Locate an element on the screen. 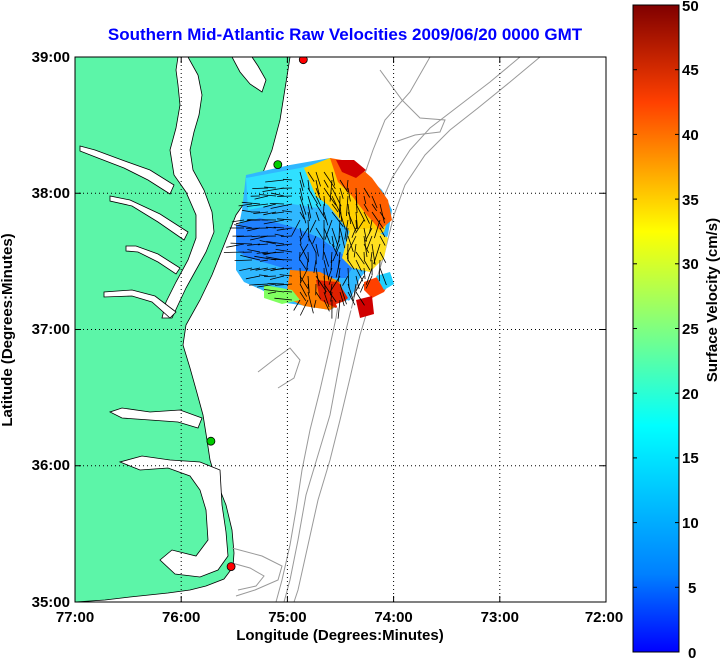  x-tick-label: 76:00 is located at coordinates (181, 617).